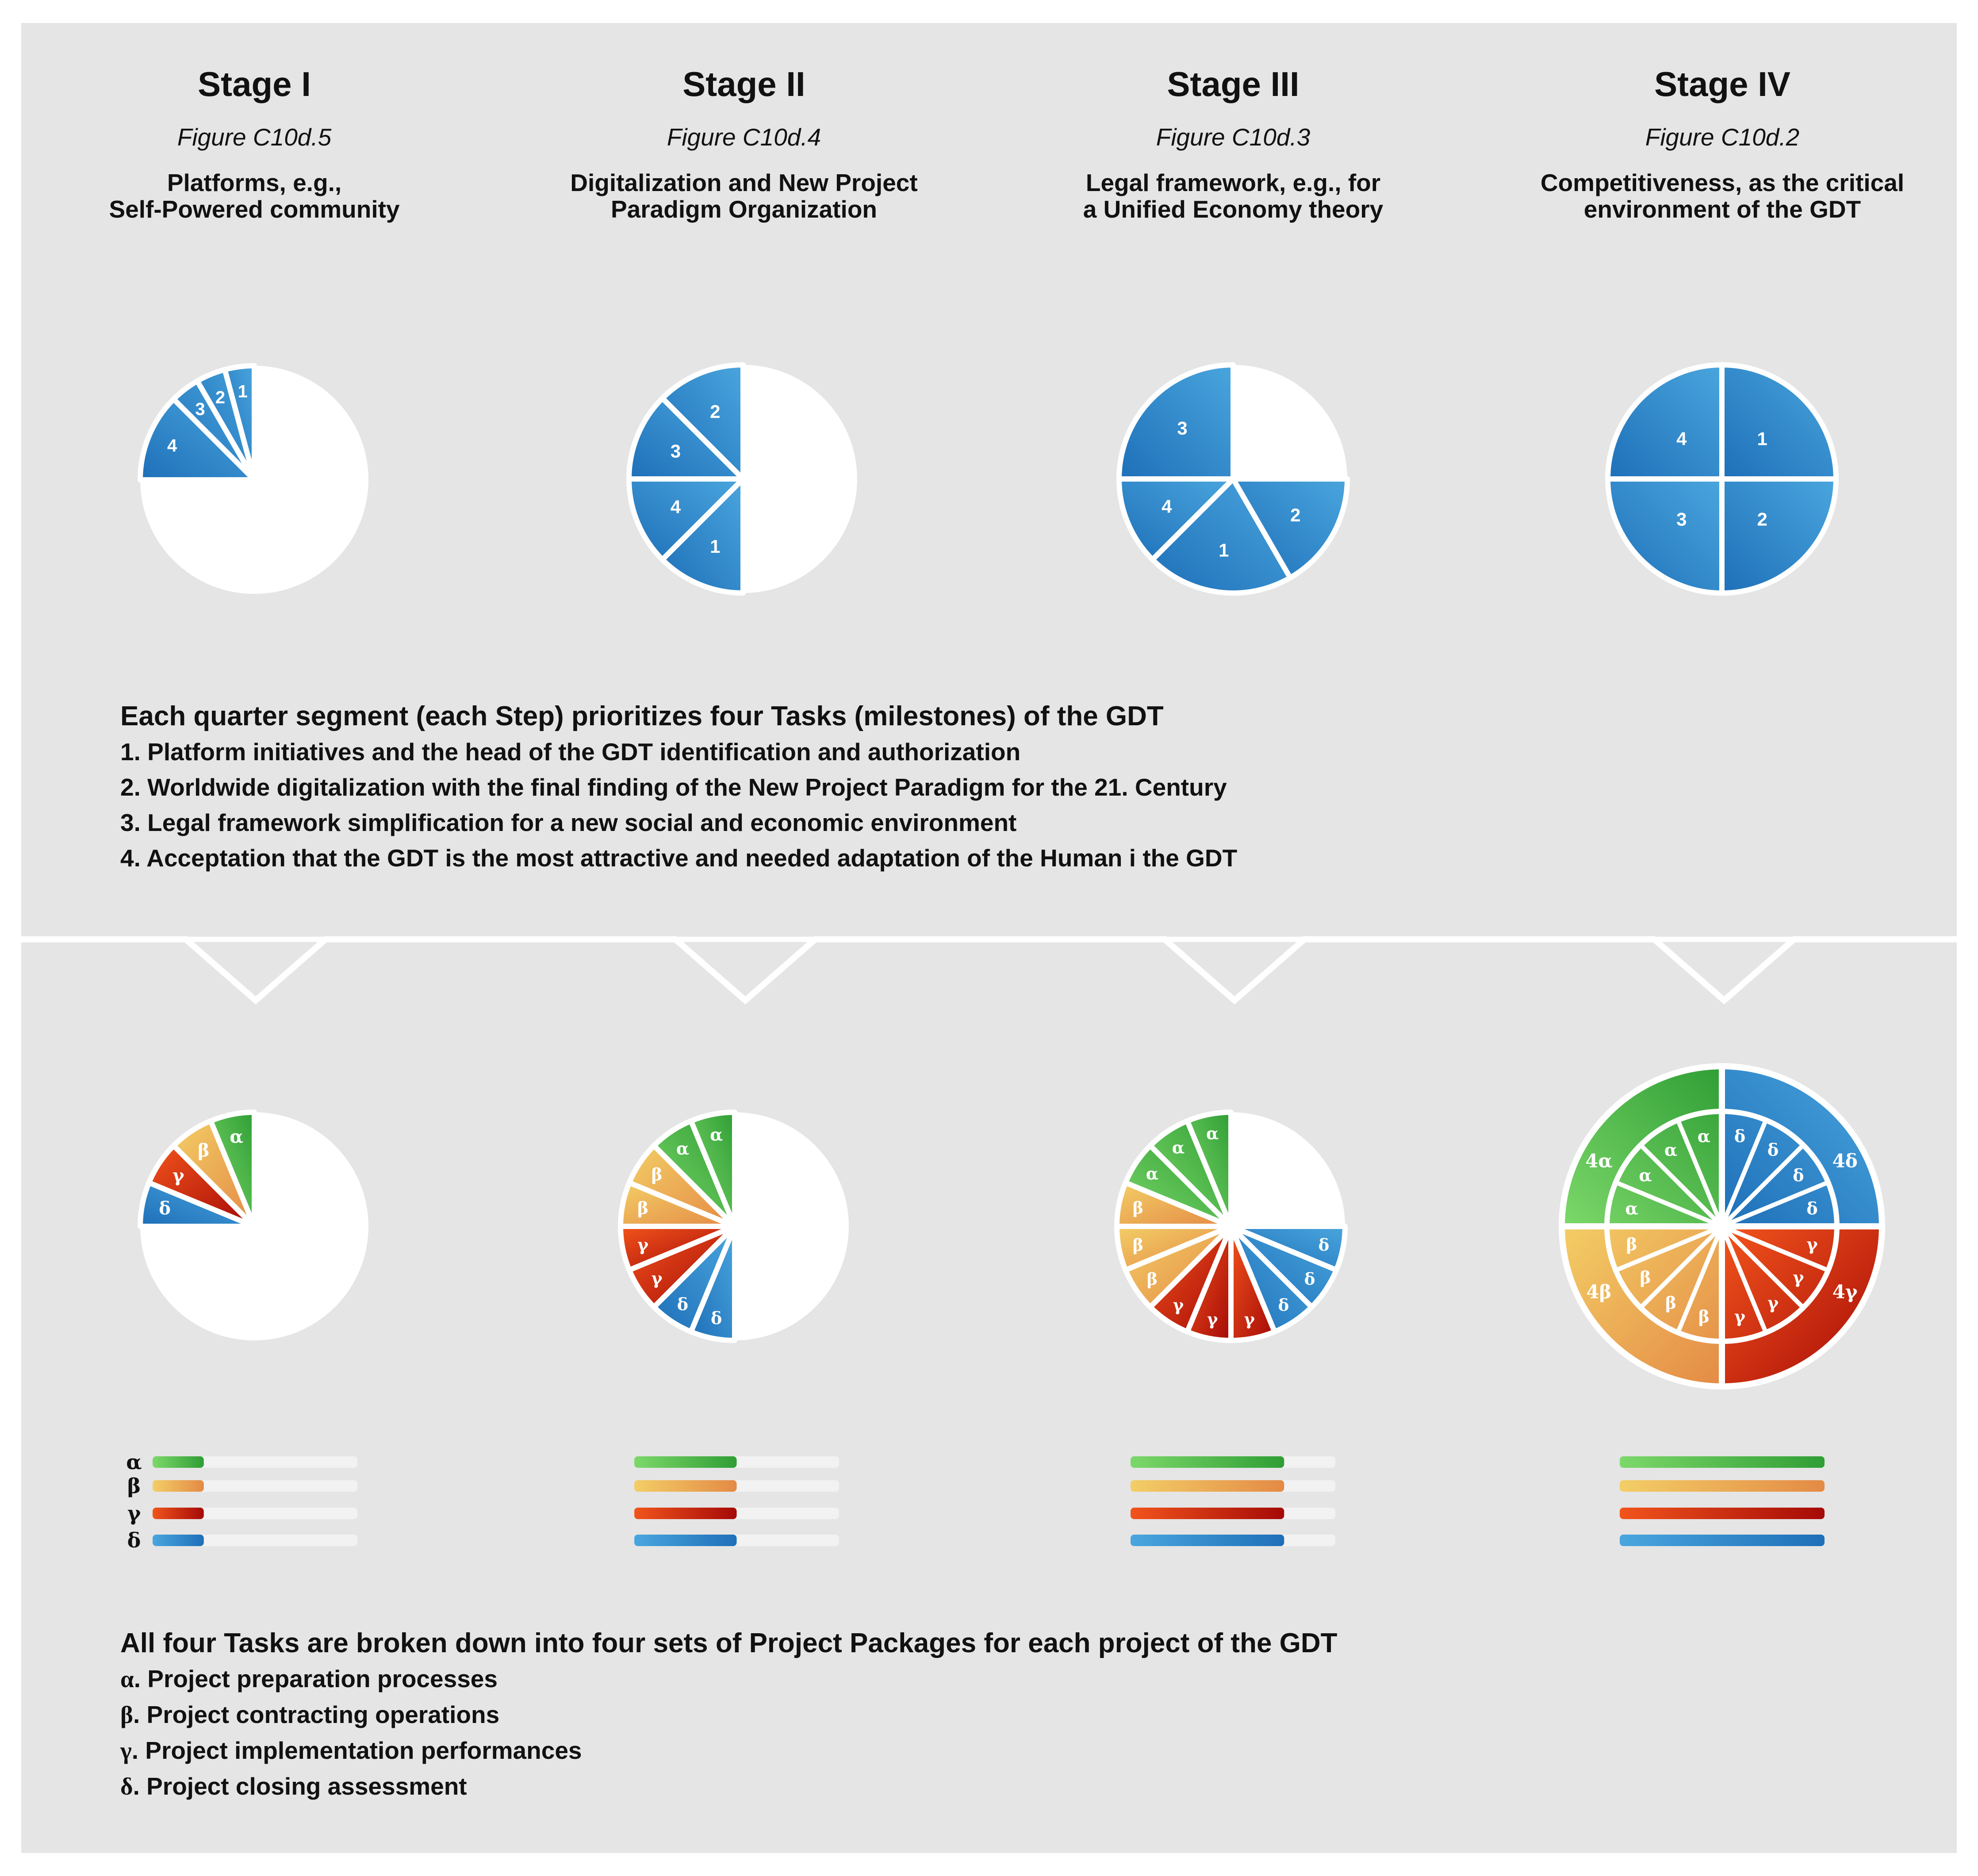  Describe the element at coordinates (309, 1679) in the screenshot. I see `package-item: α. Project preparation processes` at that location.